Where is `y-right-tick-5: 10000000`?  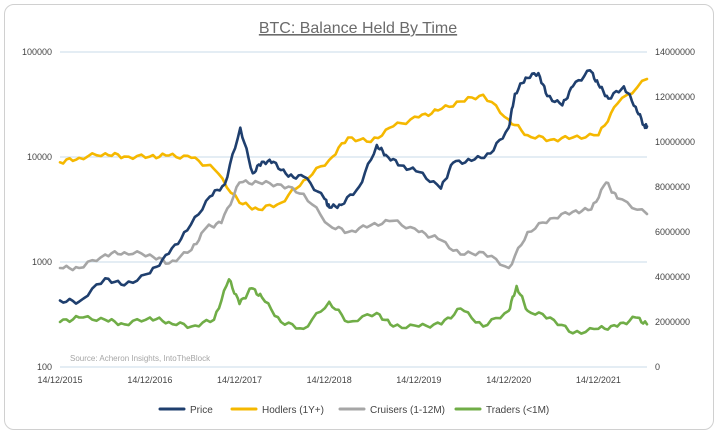
y-right-tick-5: 10000000 is located at coordinates (675, 142).